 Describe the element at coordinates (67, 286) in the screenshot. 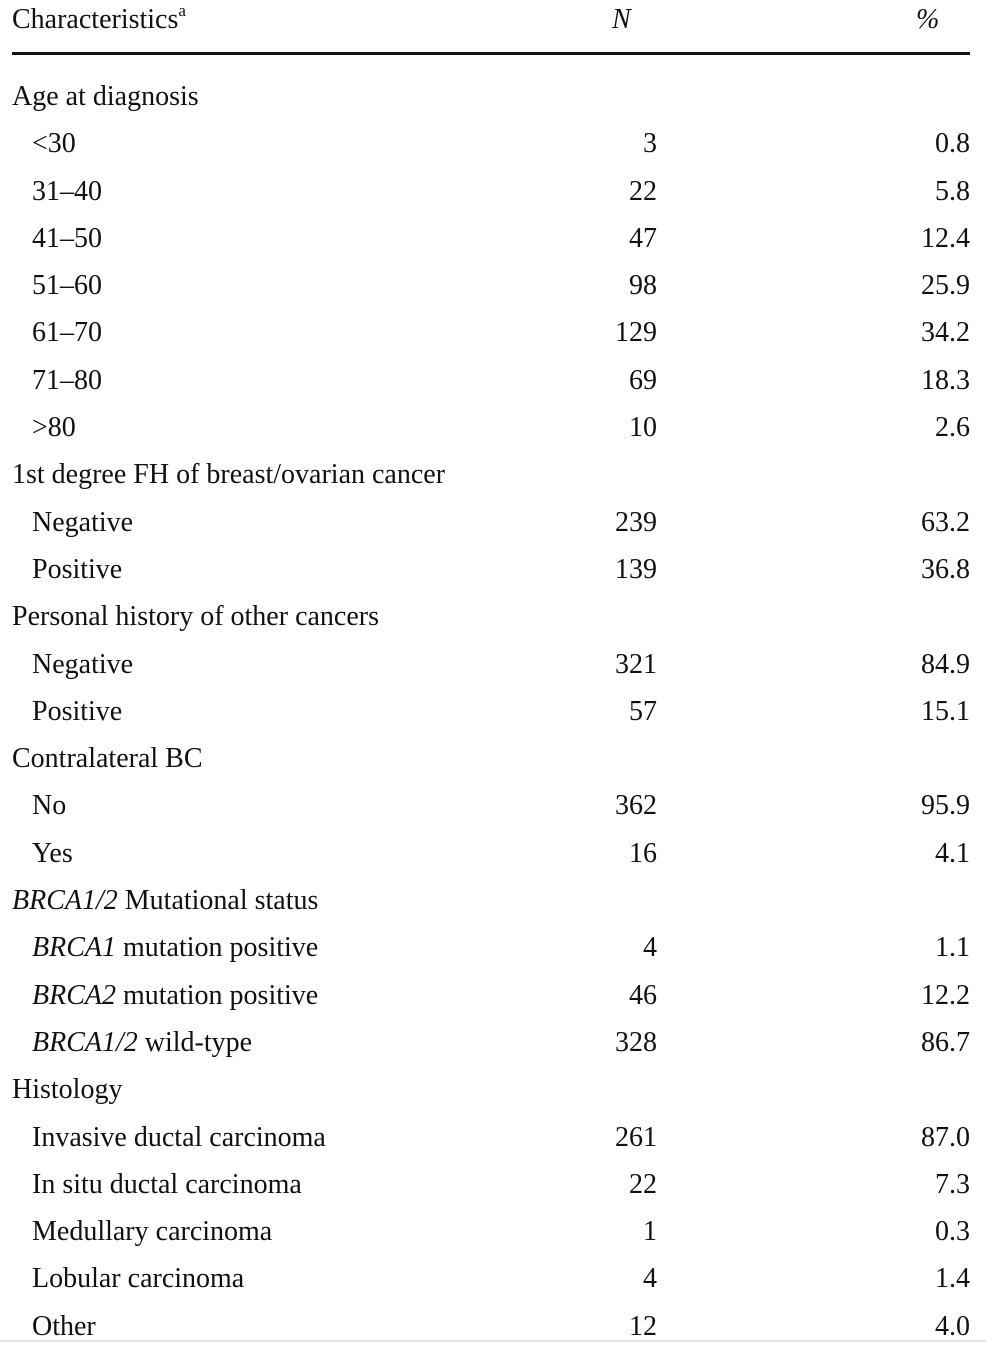

I see `row-label: 51–60` at that location.